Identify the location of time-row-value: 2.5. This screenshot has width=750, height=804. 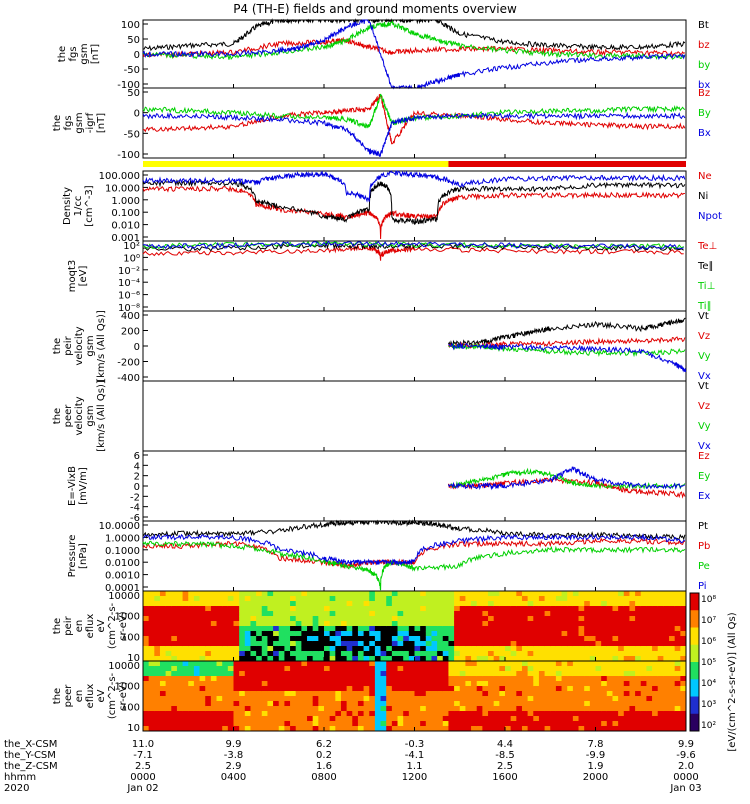
(505, 766).